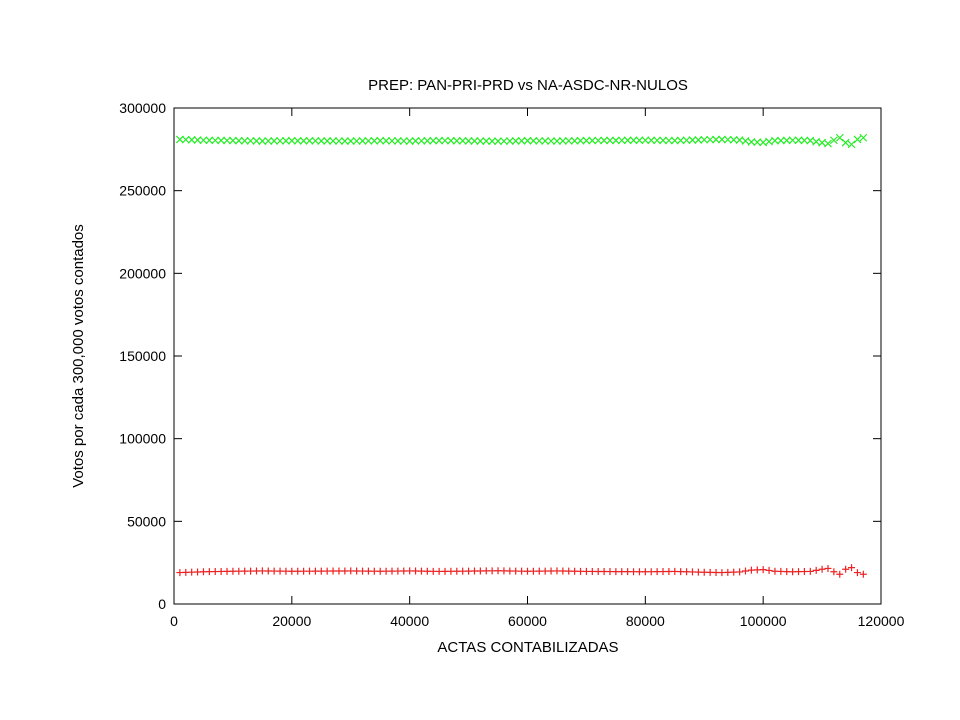 The height and width of the screenshot is (720, 960). I want to click on x-tick-label: 0, so click(174, 621).